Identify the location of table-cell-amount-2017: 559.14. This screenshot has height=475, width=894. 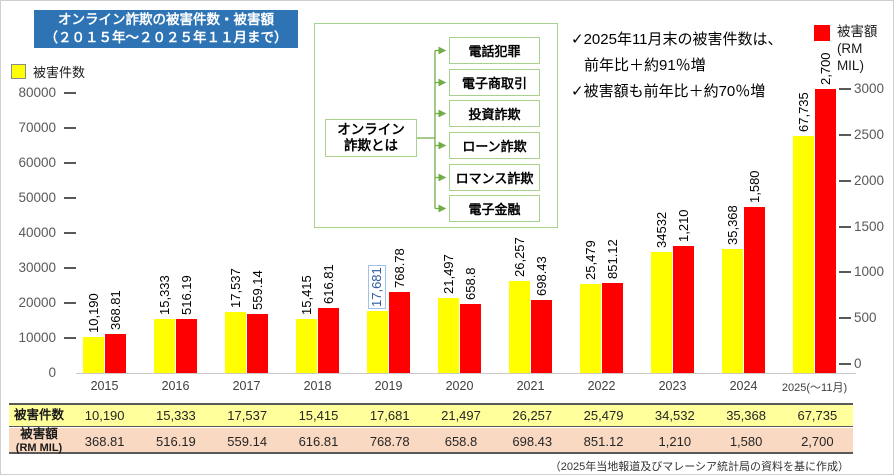
(247, 441).